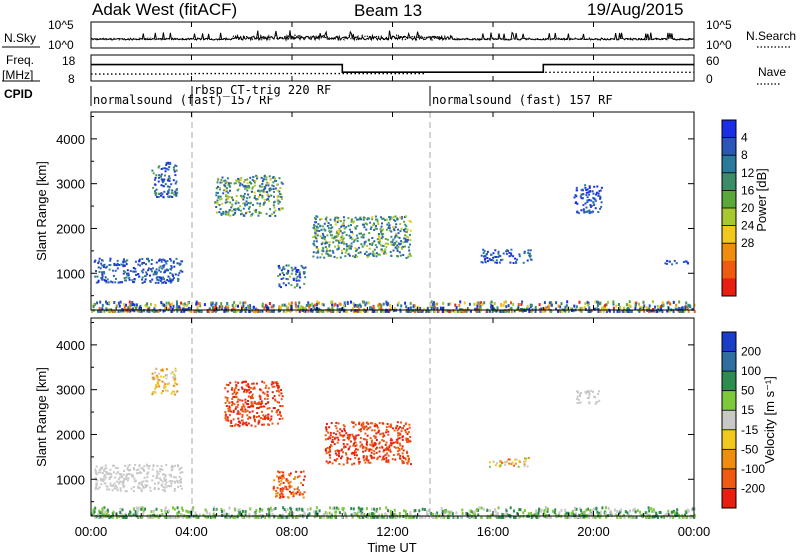 The height and width of the screenshot is (554, 800). Describe the element at coordinates (17, 75) in the screenshot. I see `freq-unit: [MHz]` at that location.